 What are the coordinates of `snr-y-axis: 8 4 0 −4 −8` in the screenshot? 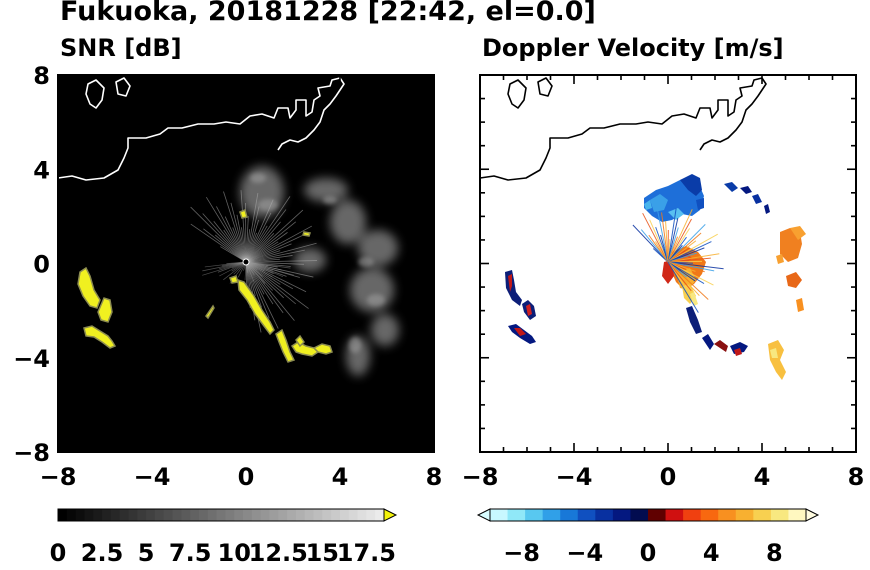 It's located at (31, 264).